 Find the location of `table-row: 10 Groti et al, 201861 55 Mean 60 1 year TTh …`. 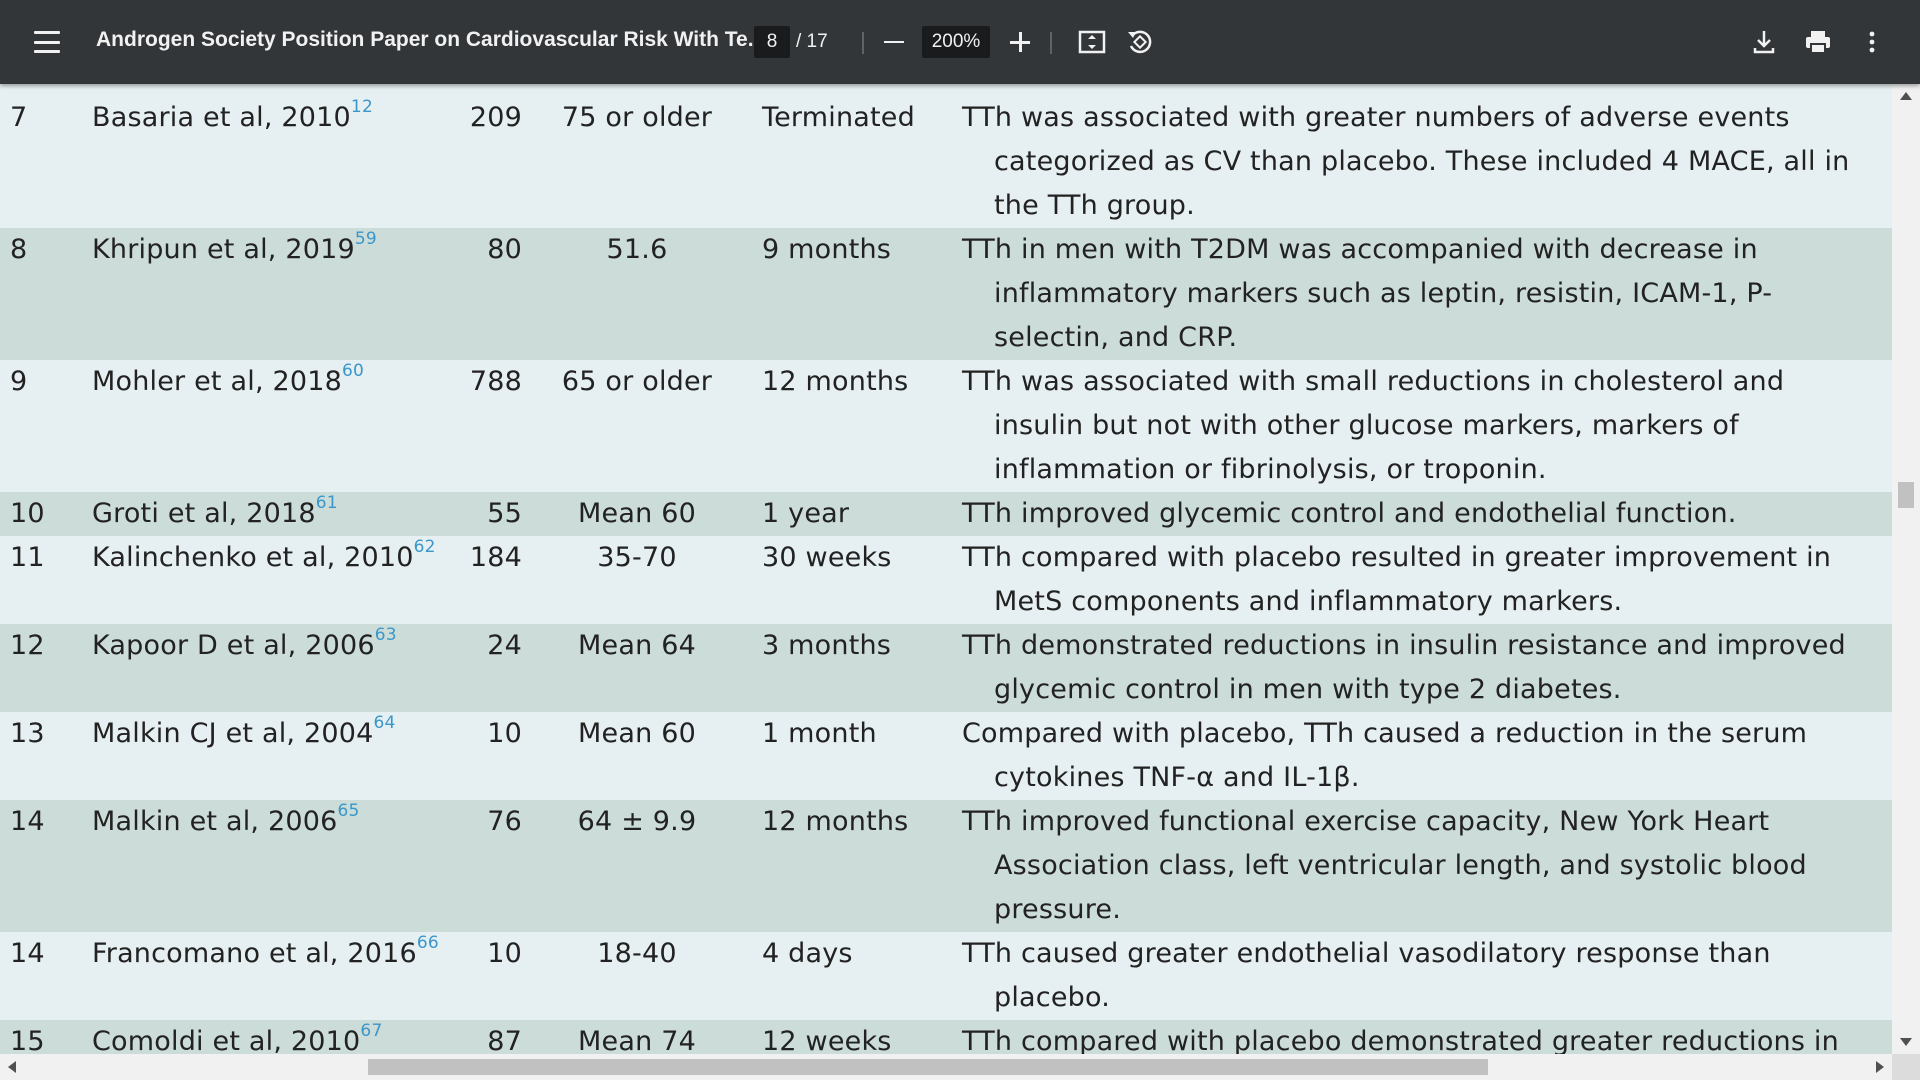

table-row: 10 Groti et al, 201861 55 Mean 60 1 year TTh … is located at coordinates (946, 514).